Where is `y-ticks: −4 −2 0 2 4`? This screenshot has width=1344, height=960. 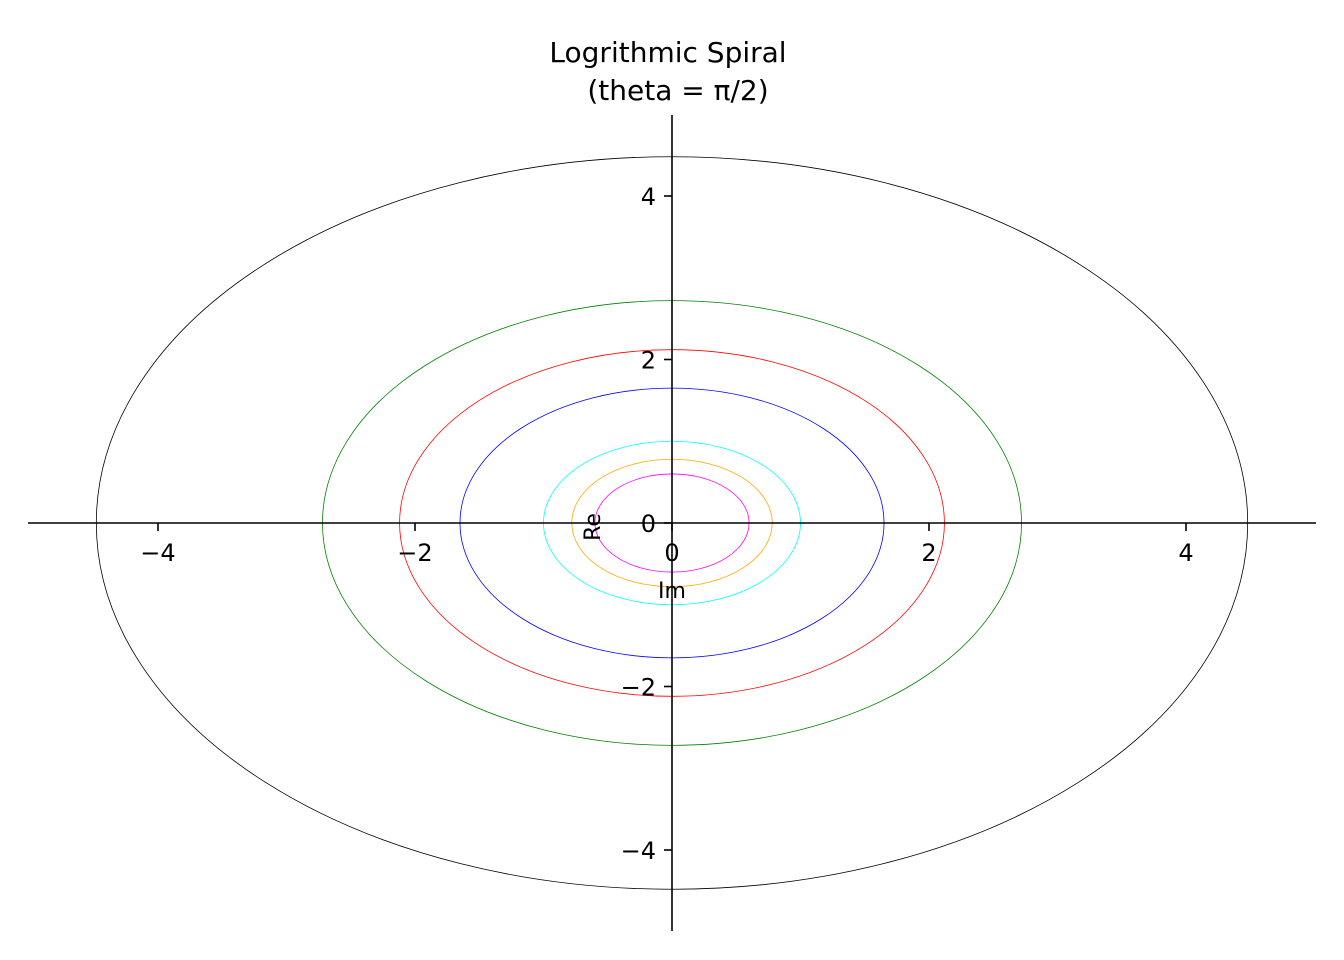
y-ticks: −4 −2 0 2 4 is located at coordinates (646, 524).